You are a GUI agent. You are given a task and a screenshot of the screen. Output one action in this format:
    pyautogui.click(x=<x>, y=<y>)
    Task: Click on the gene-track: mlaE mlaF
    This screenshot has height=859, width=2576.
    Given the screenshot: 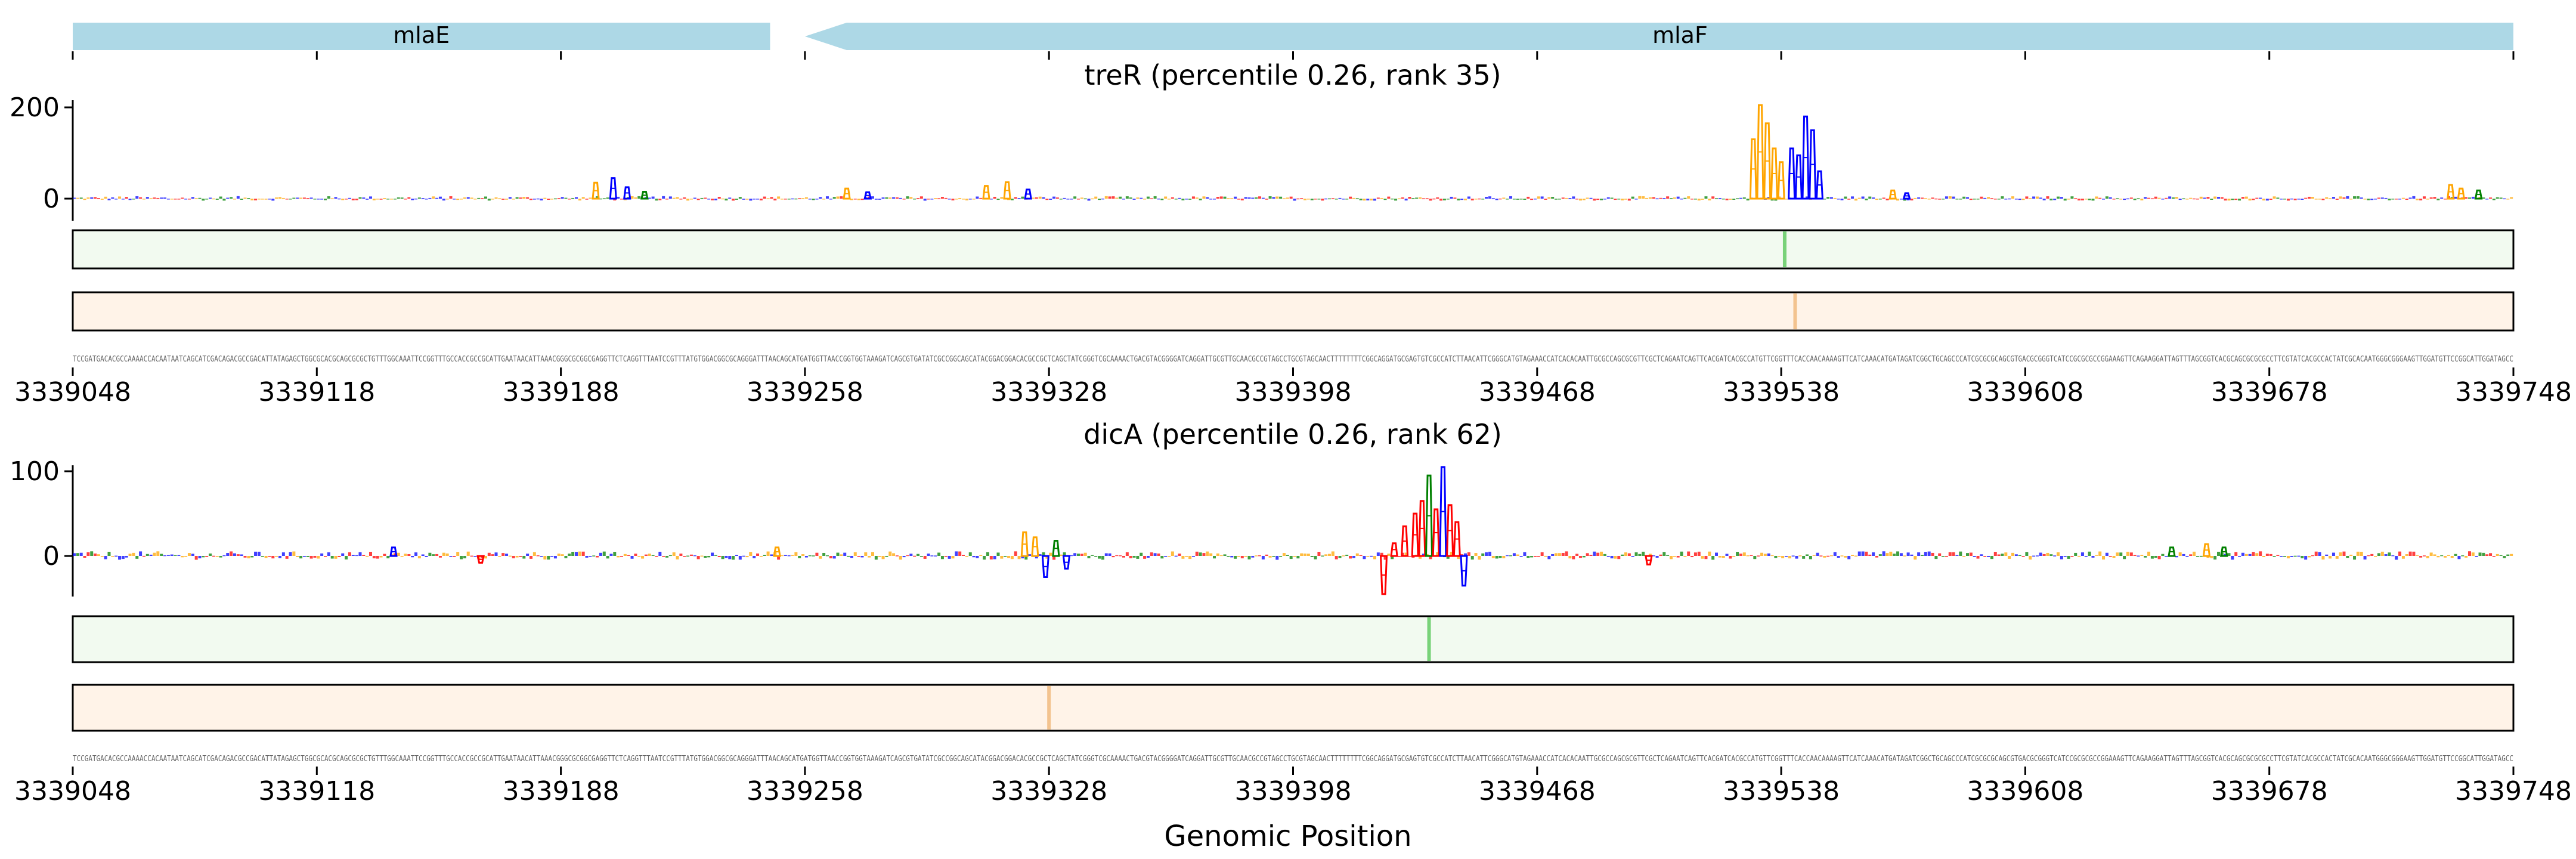 What is the action you would take?
    pyautogui.click(x=1293, y=41)
    